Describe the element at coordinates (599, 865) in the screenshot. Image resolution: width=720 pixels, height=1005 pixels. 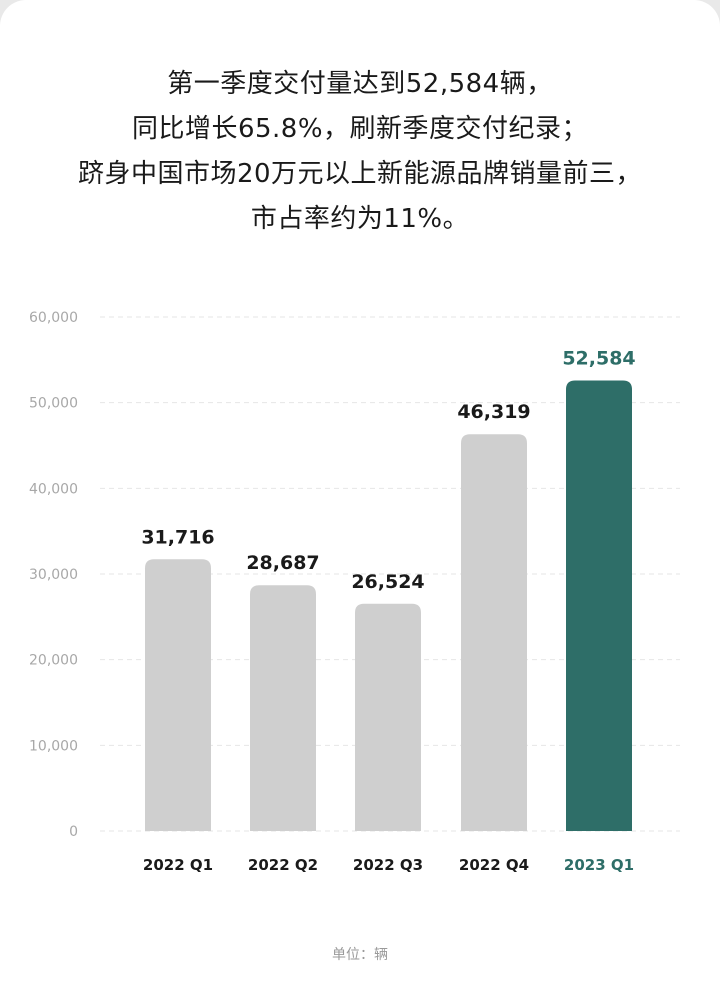
I see `x-category-label: 2023 Q1` at that location.